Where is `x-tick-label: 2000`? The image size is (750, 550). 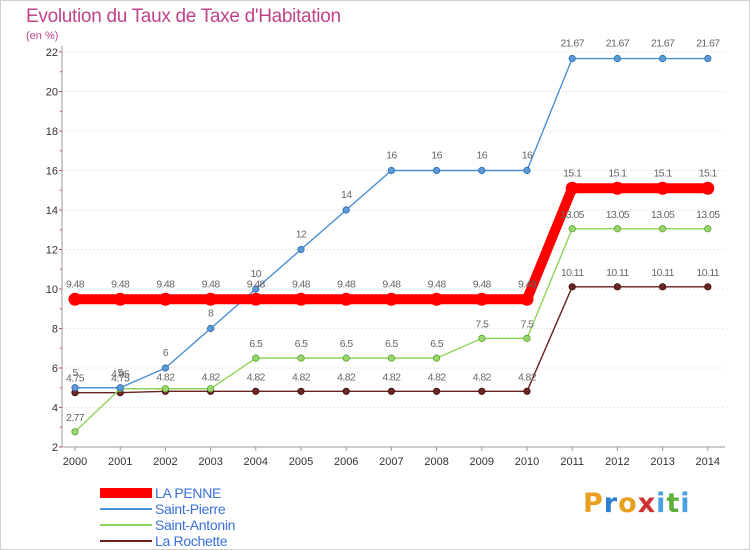 x-tick-label: 2000 is located at coordinates (75, 462).